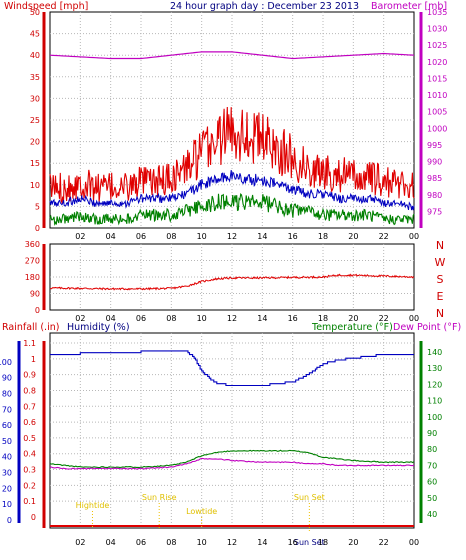 This screenshot has width=466, height=560. What do you see at coordinates (293, 542) in the screenshot?
I see `climate-x-tick-label: 16` at bounding box center [293, 542].